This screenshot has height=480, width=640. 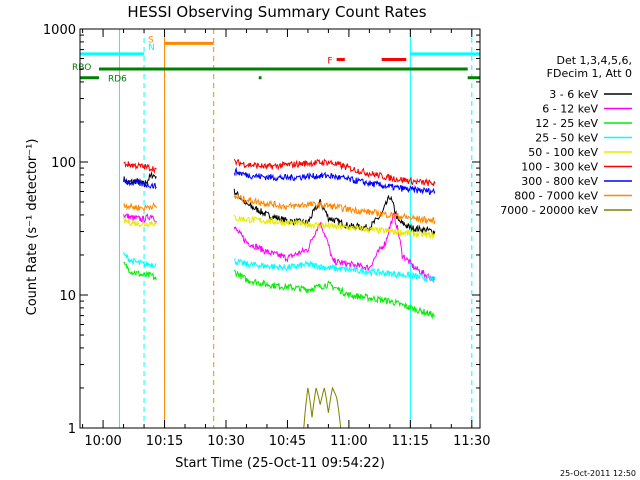 I want to click on legend-header-0: Det 1,3,4,5,6,, so click(x=594, y=60).